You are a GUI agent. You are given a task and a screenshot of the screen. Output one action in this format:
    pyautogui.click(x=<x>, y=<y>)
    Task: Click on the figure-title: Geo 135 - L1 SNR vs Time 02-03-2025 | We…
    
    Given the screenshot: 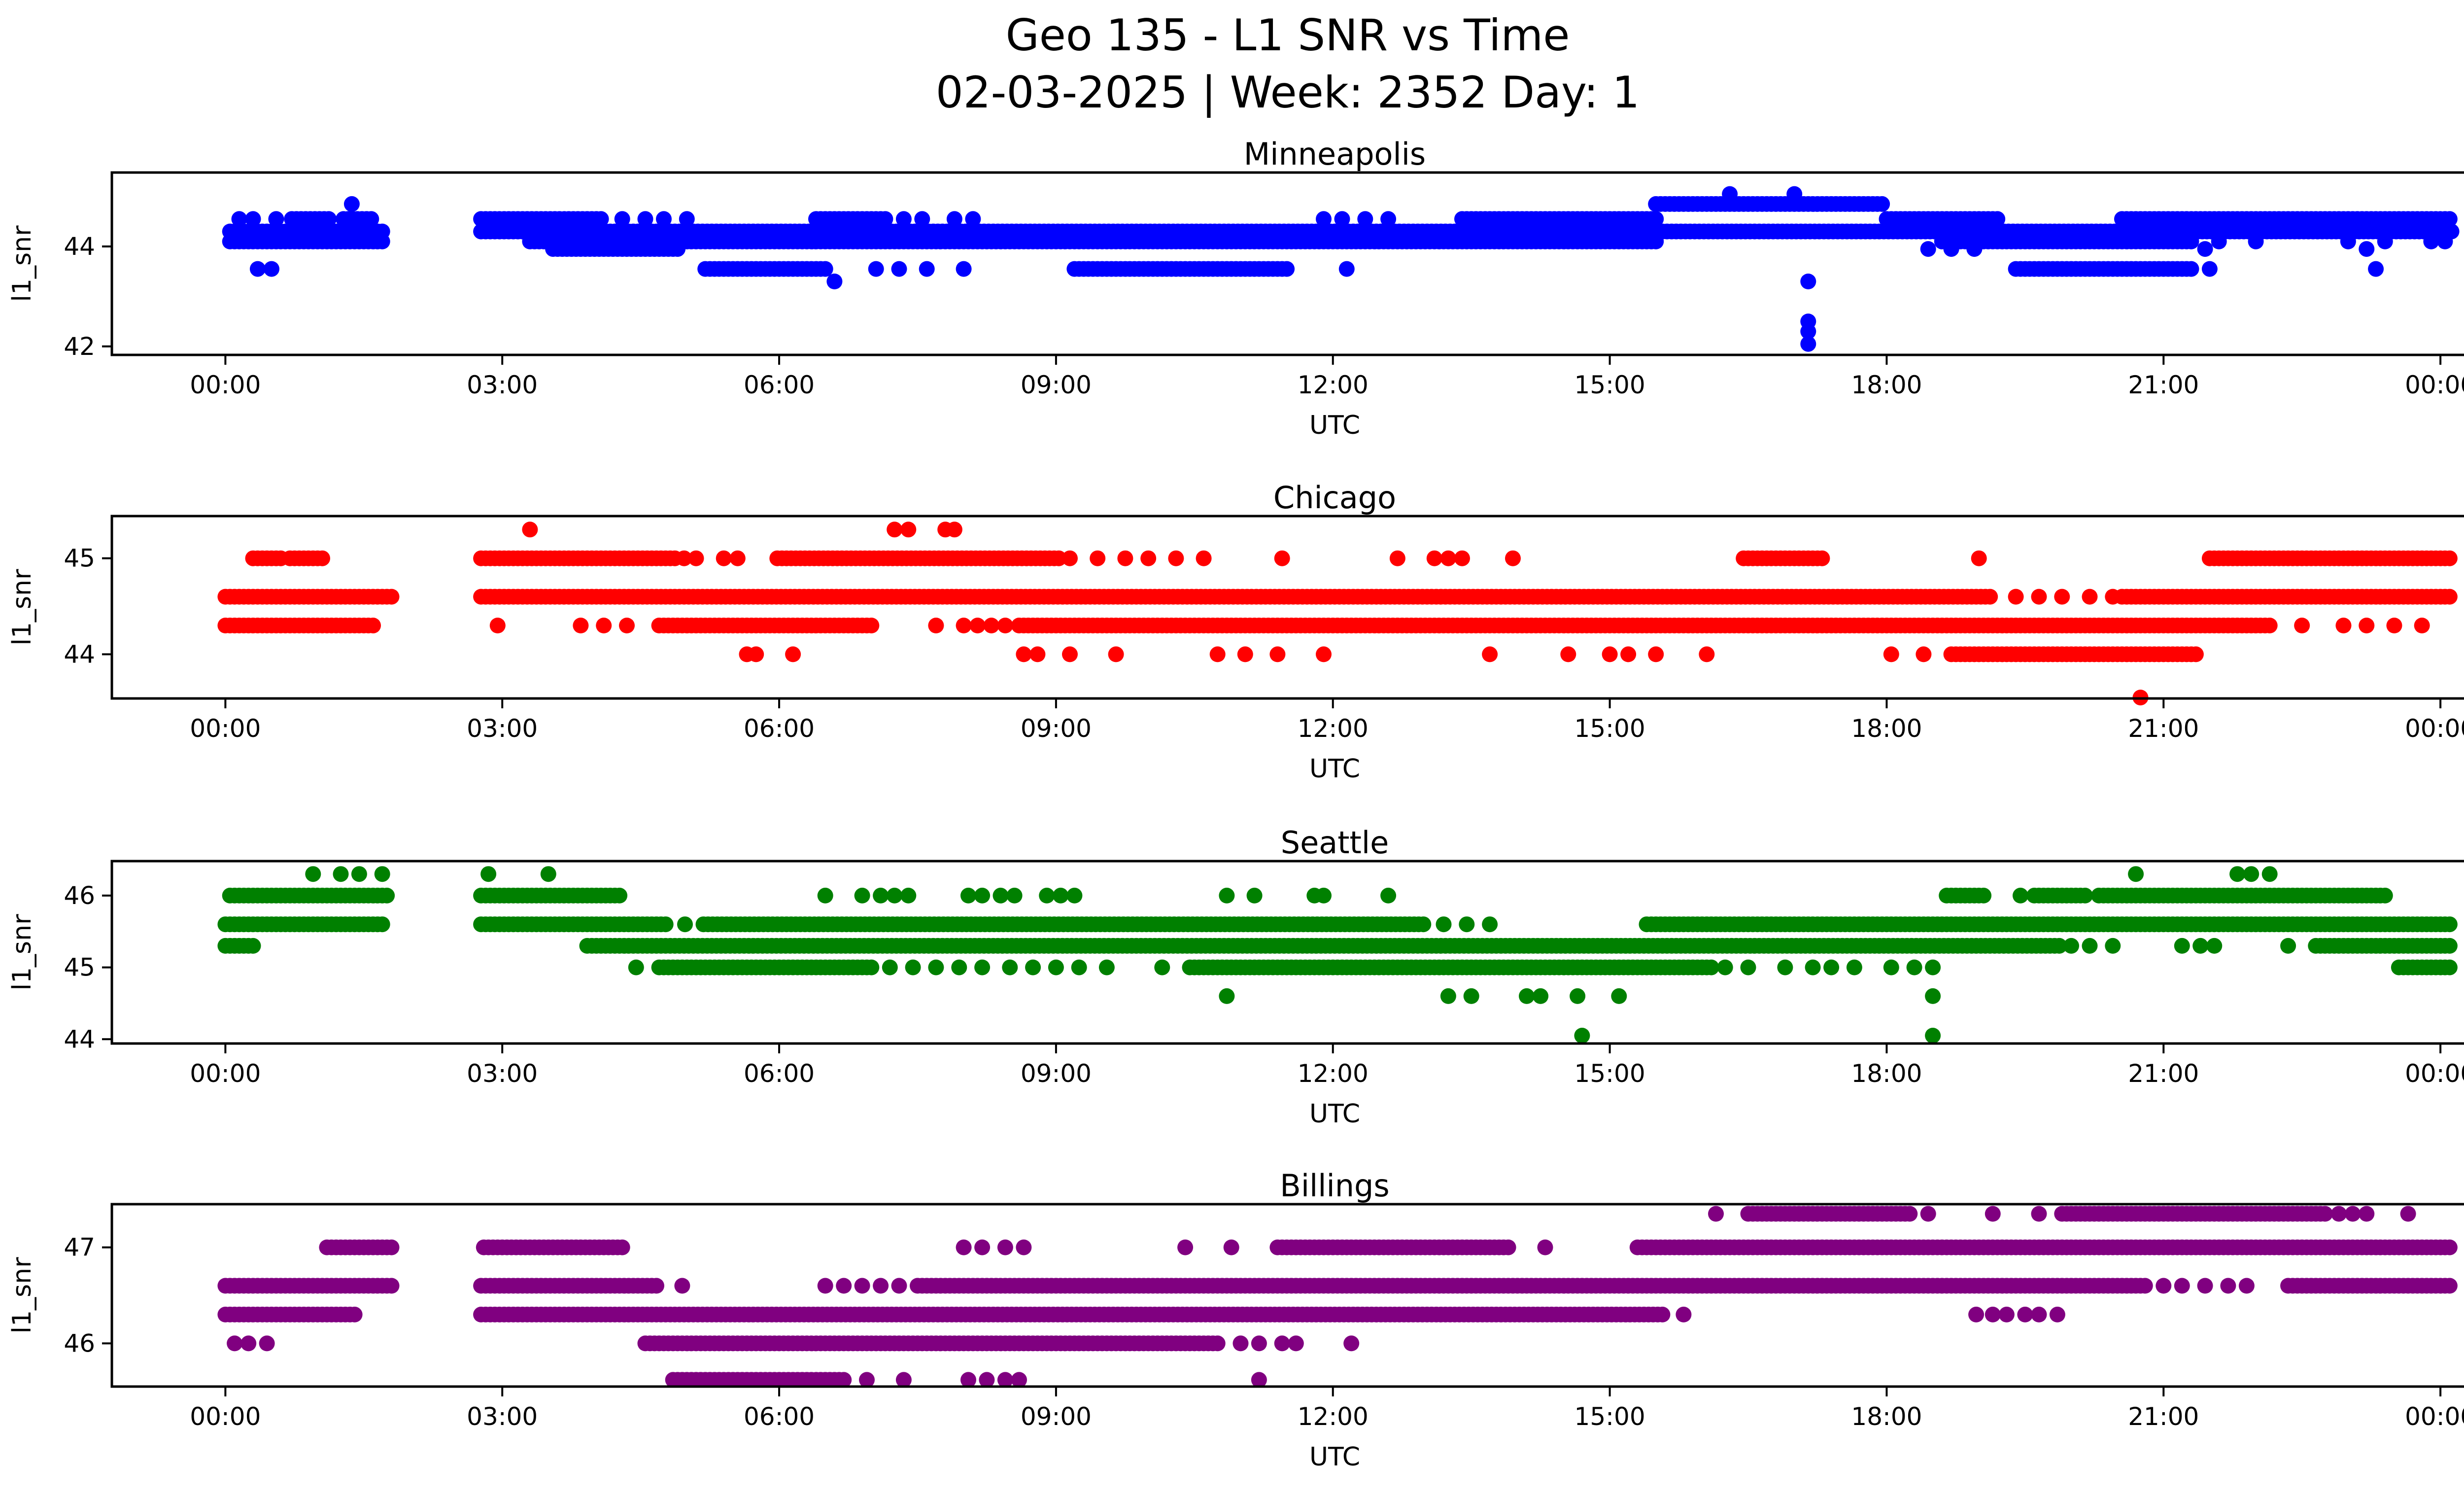 What is the action you would take?
    pyautogui.click(x=1232, y=64)
    